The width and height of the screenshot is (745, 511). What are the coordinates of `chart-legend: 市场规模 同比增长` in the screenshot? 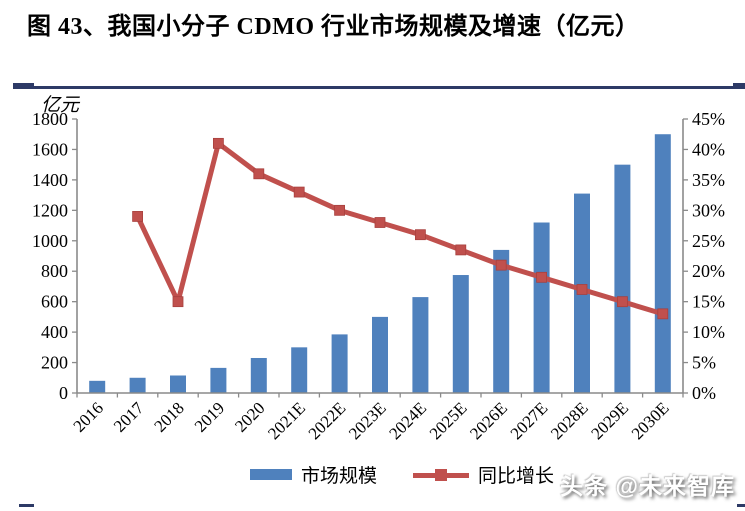 It's located at (402, 474).